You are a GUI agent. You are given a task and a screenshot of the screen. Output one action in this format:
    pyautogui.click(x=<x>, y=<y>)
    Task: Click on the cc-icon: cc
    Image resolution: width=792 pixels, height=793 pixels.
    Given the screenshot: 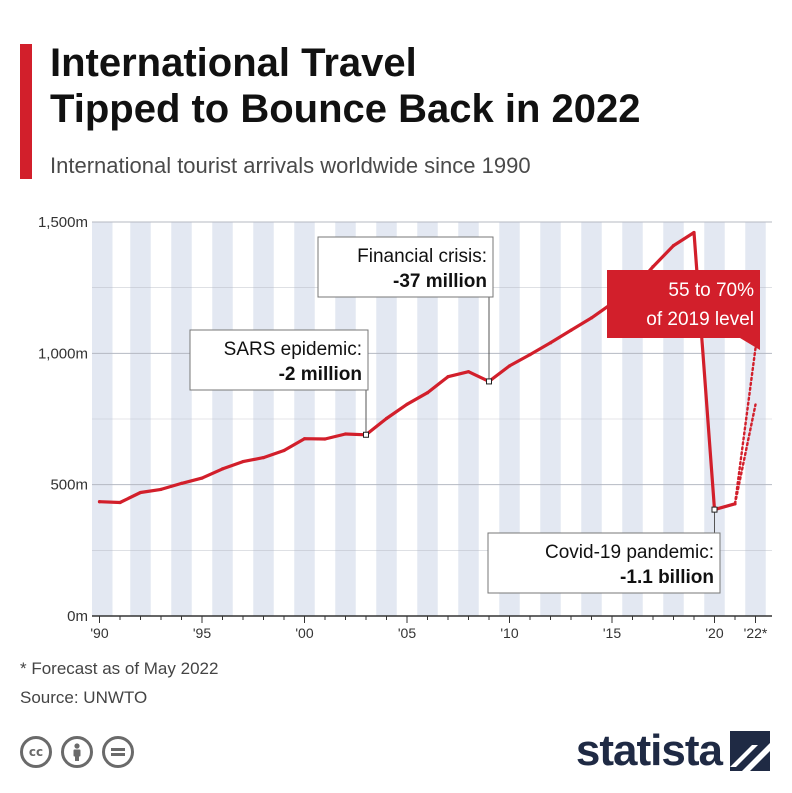 What is the action you would take?
    pyautogui.click(x=36, y=752)
    